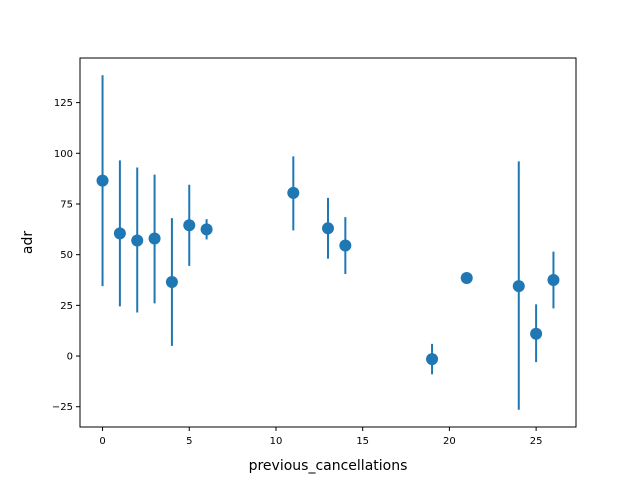  Describe the element at coordinates (189, 441) in the screenshot. I see `x-tick-label: 5` at that location.